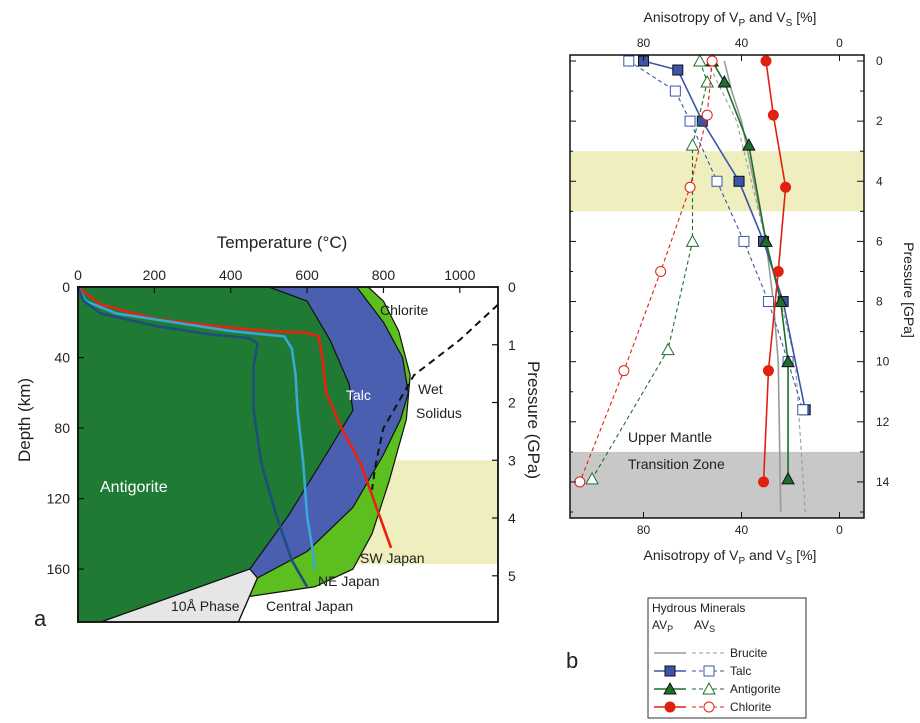 The width and height of the screenshot is (920, 723). What do you see at coordinates (751, 707) in the screenshot?
I see `chlorite-legend-label: Chlorite` at bounding box center [751, 707].